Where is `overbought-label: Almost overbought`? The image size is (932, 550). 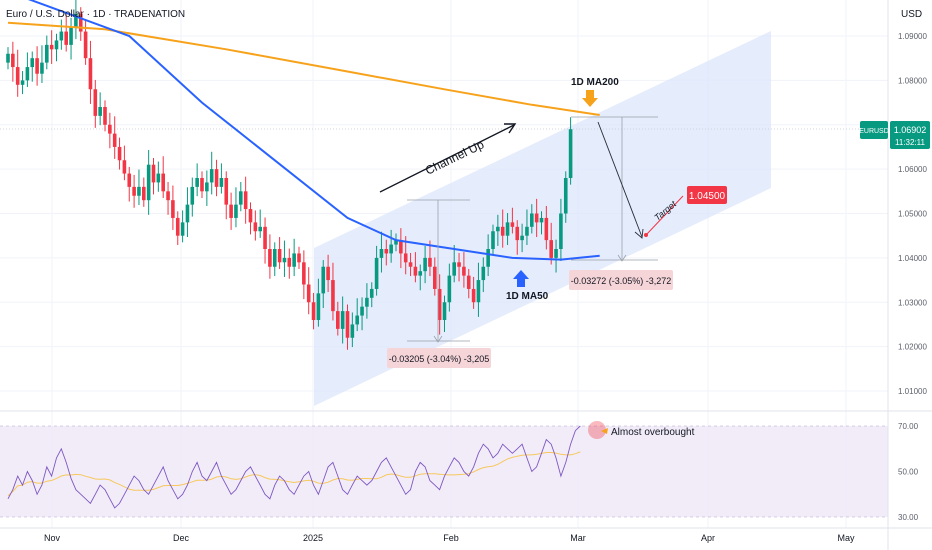 overbought-label: Almost overbought is located at coordinates (653, 432).